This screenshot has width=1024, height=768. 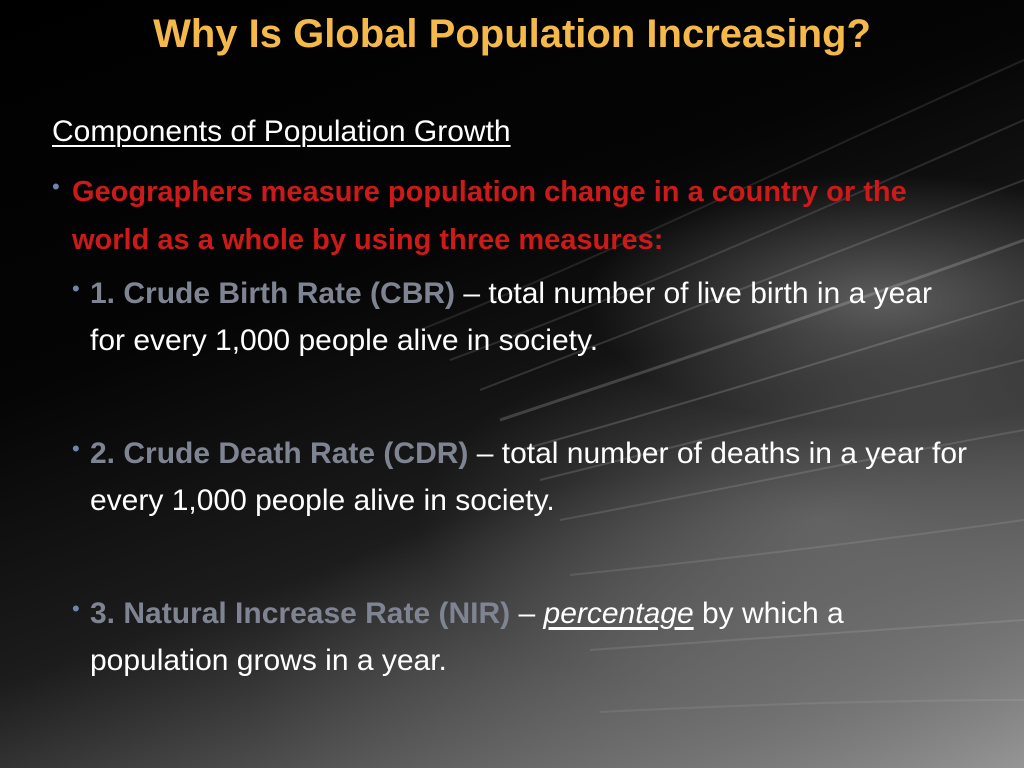 What do you see at coordinates (273, 293) in the screenshot?
I see `measure-term: 1. Crude Birth Rate (CBR)` at bounding box center [273, 293].